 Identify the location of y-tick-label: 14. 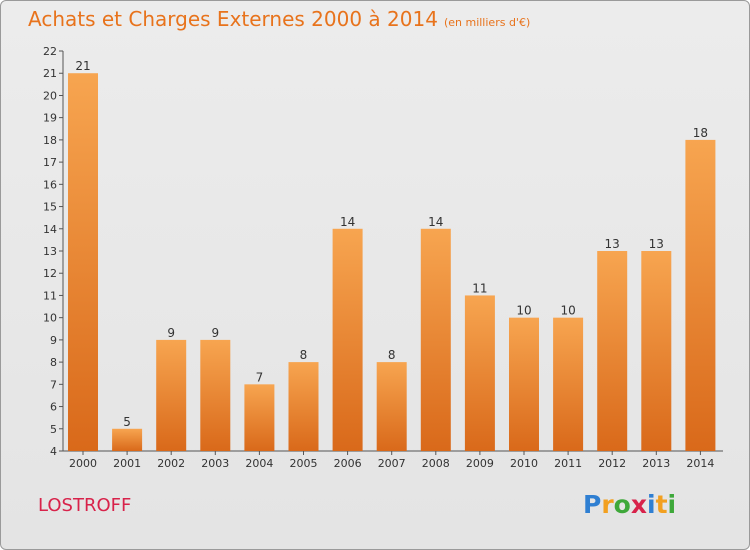
(50, 229).